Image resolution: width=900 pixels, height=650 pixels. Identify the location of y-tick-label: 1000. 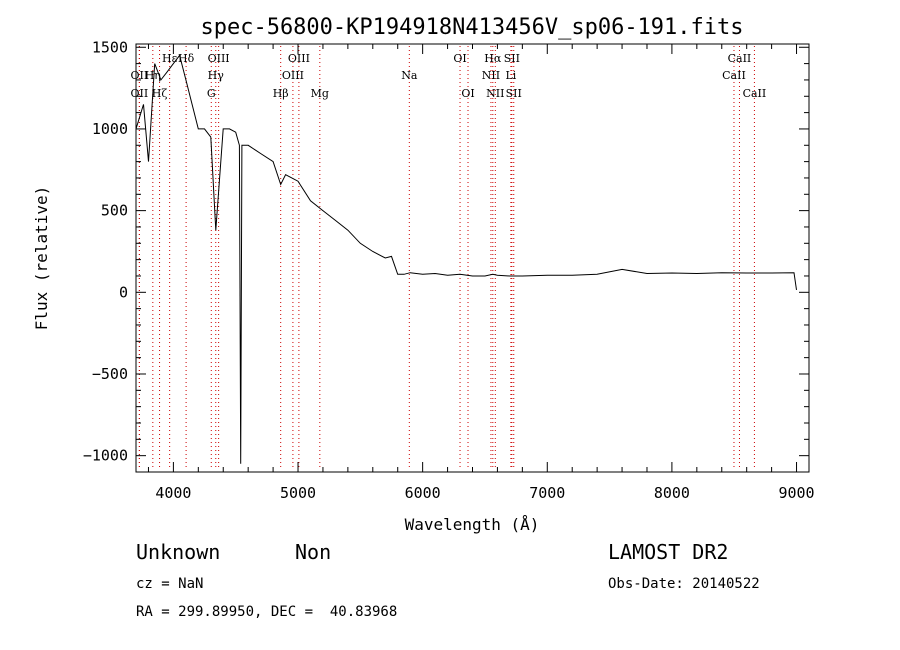
(110, 129).